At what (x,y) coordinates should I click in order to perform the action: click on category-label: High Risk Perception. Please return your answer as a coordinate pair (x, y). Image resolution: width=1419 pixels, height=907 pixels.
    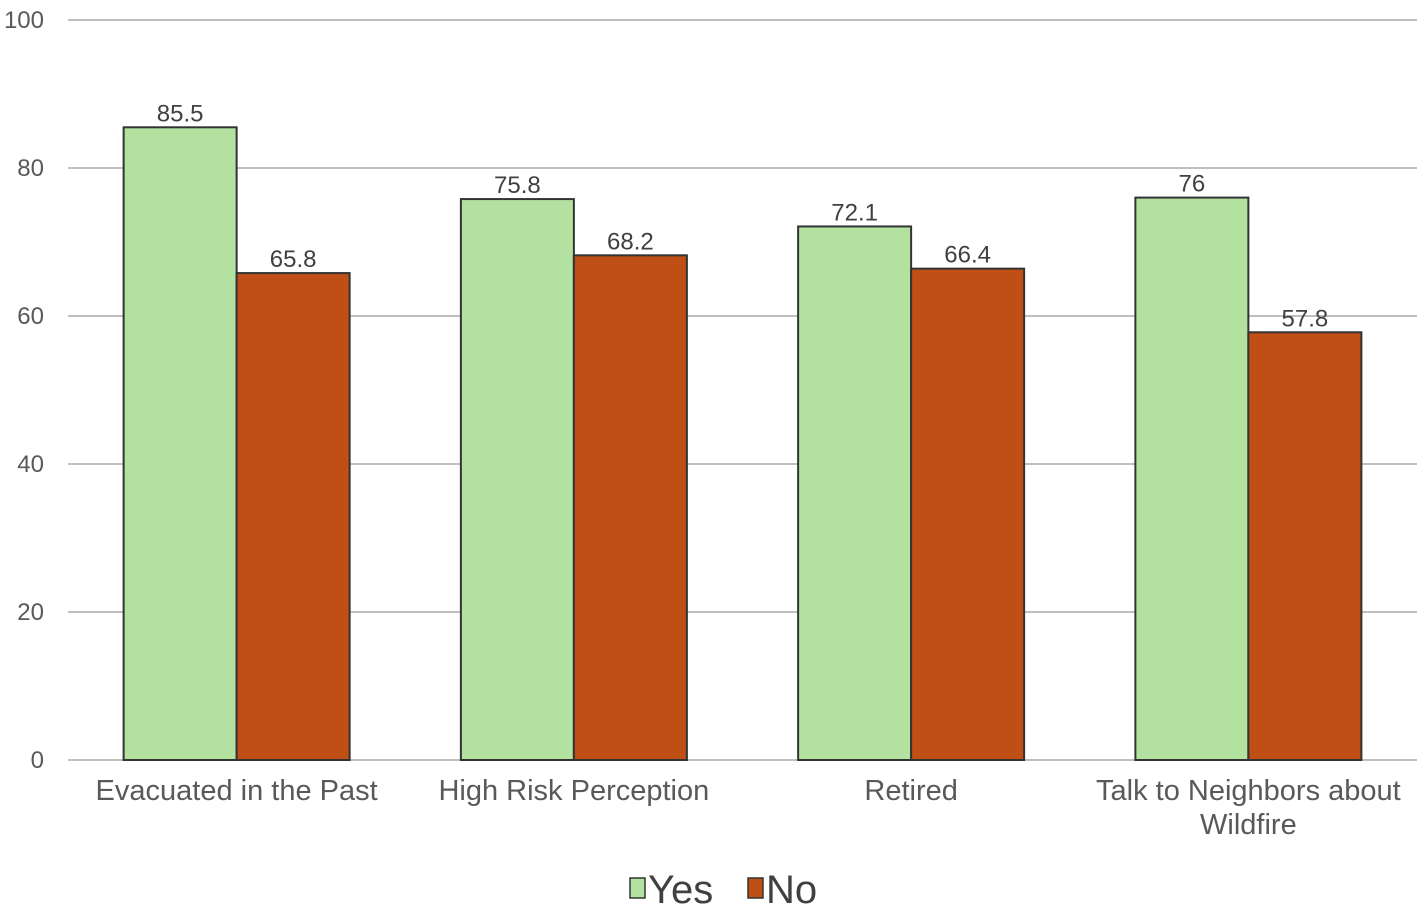
    Looking at the image, I should click on (573, 791).